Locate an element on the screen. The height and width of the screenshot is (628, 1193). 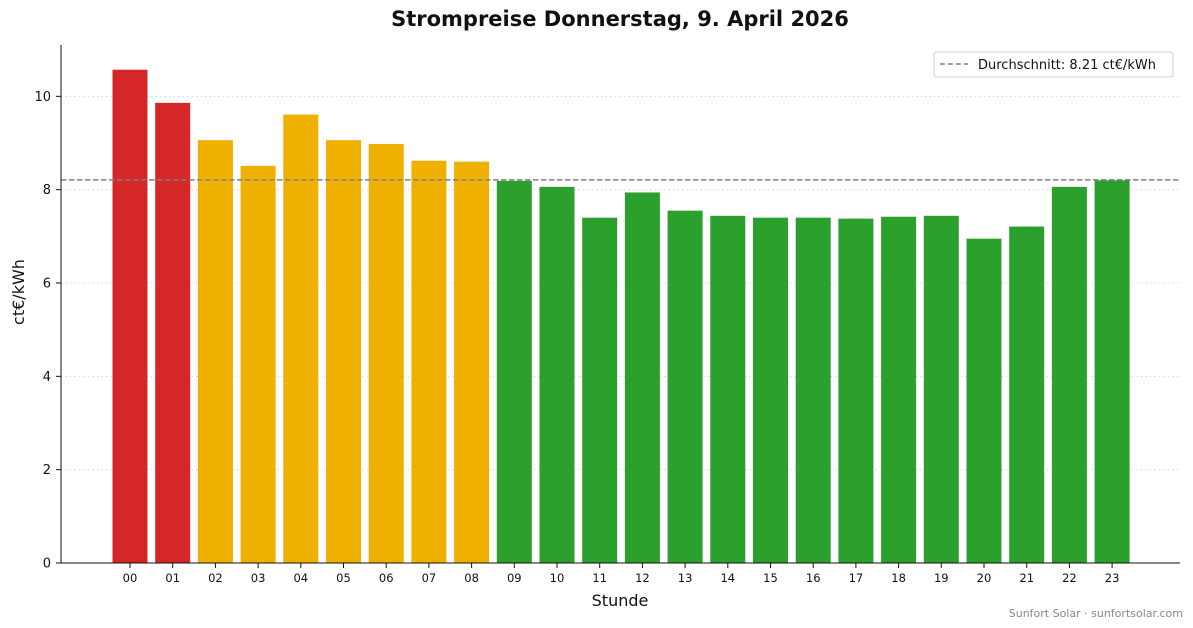
watermark: Sunfort Solar · sunfortsolar.com is located at coordinates (1096, 613).